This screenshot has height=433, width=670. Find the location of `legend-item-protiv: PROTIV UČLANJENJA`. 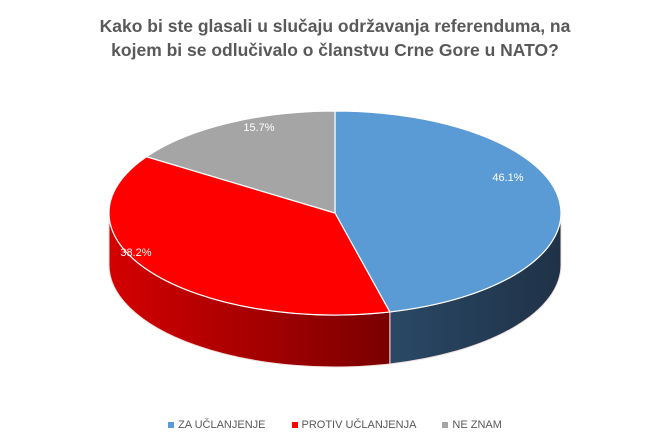

legend-item-protiv: PROTIV UČLANJENJA is located at coordinates (354, 425).